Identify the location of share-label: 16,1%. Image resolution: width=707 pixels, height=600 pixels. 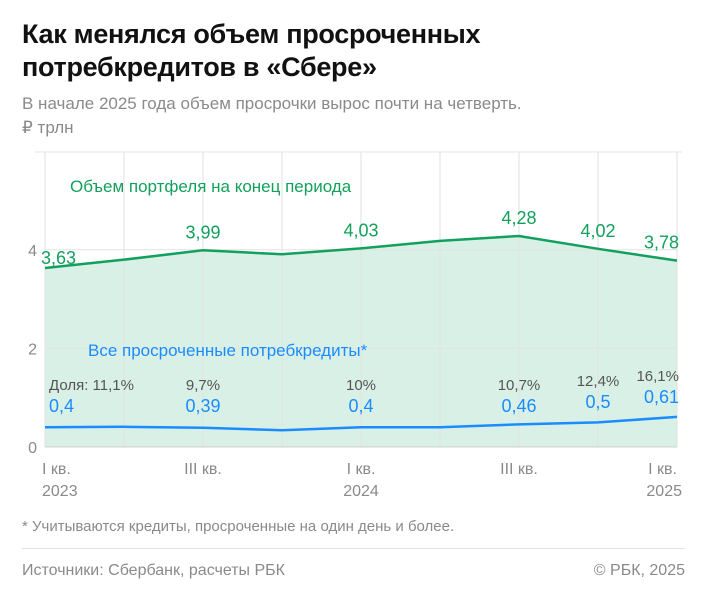
(657, 376).